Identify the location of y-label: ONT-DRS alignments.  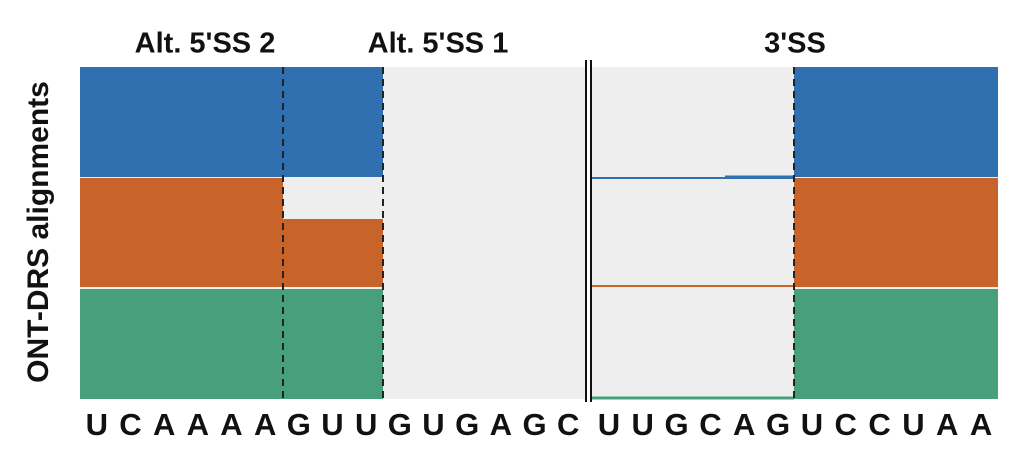
(38, 232).